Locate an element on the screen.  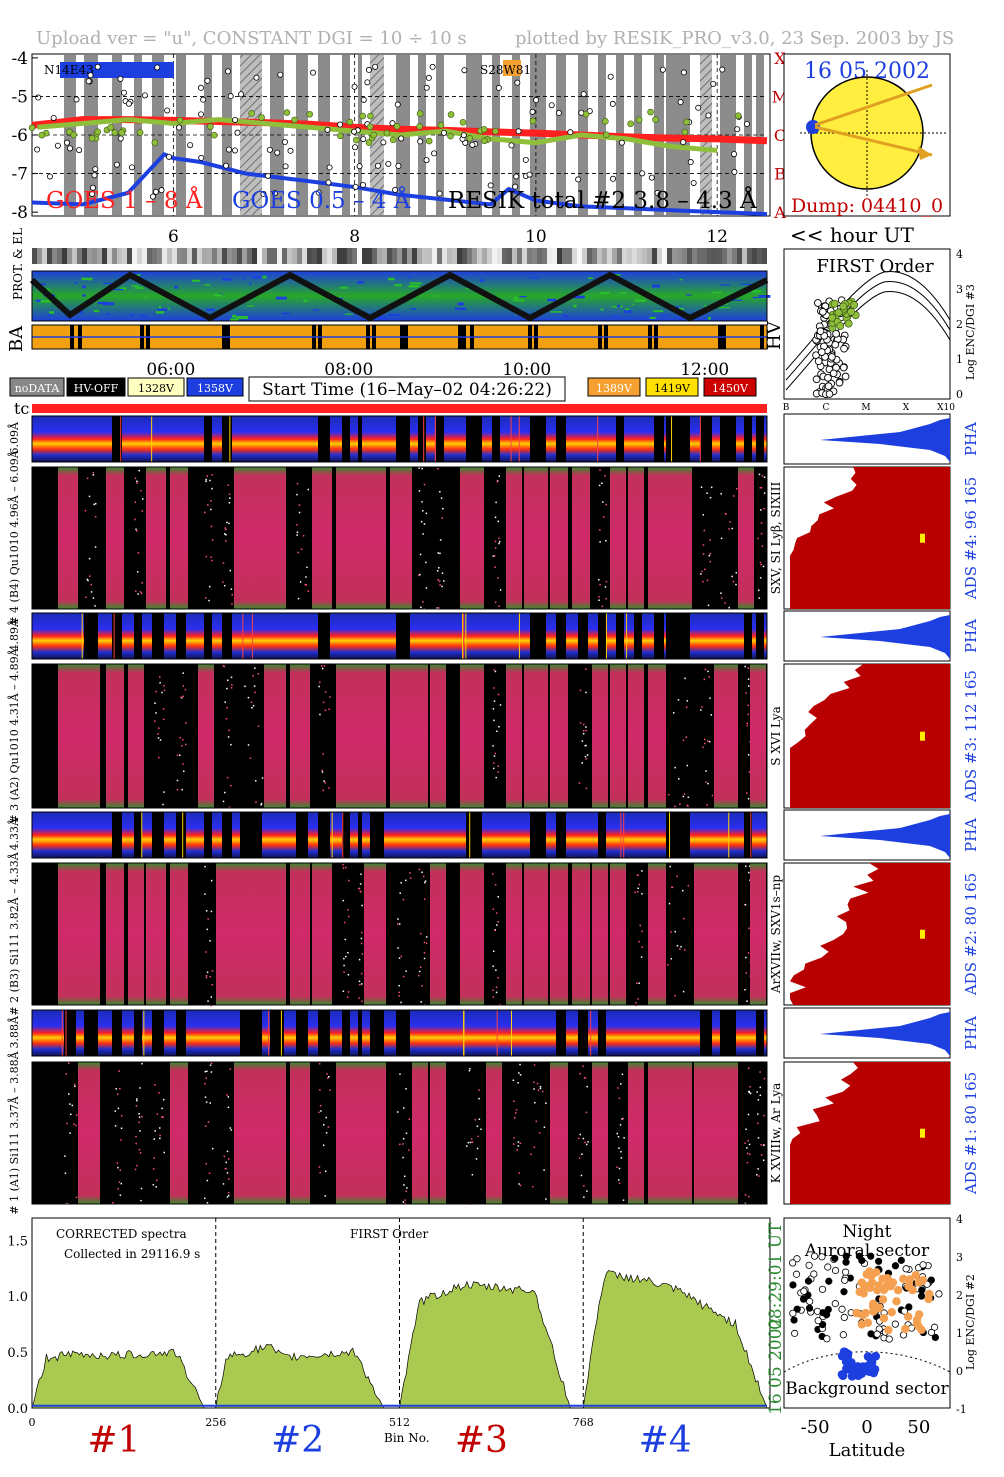
first-order-green-point is located at coordinates (854, 305).